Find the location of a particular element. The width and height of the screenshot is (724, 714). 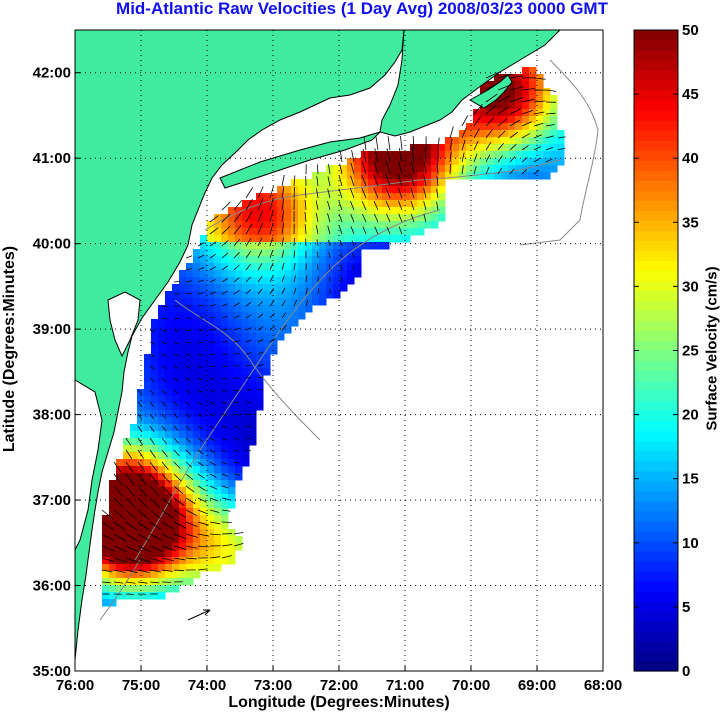

delmarva is located at coordinates (124, 324).